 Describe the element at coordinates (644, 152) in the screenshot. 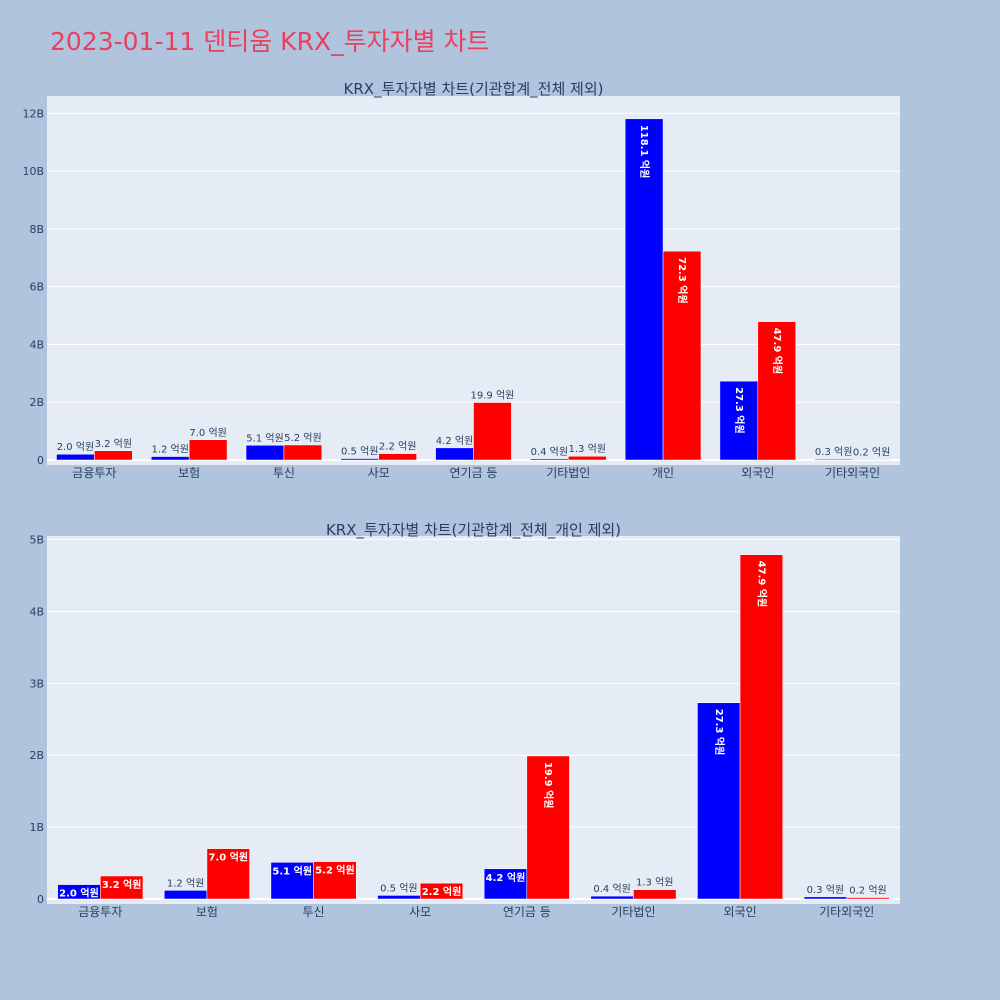

I see `data-label: 118.1 억원` at that location.